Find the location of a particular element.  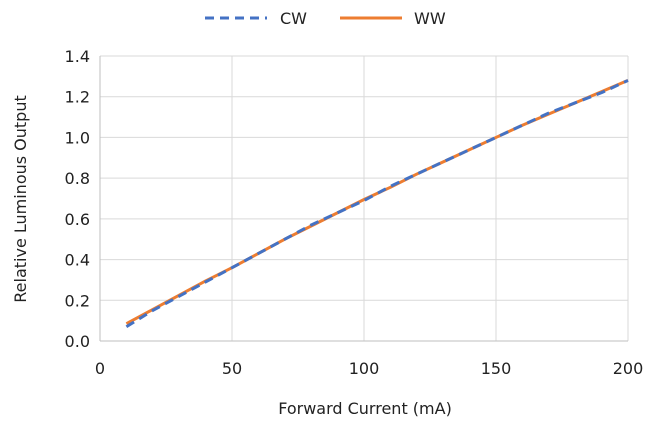

y-tick-label: 1.4 is located at coordinates (77, 56).